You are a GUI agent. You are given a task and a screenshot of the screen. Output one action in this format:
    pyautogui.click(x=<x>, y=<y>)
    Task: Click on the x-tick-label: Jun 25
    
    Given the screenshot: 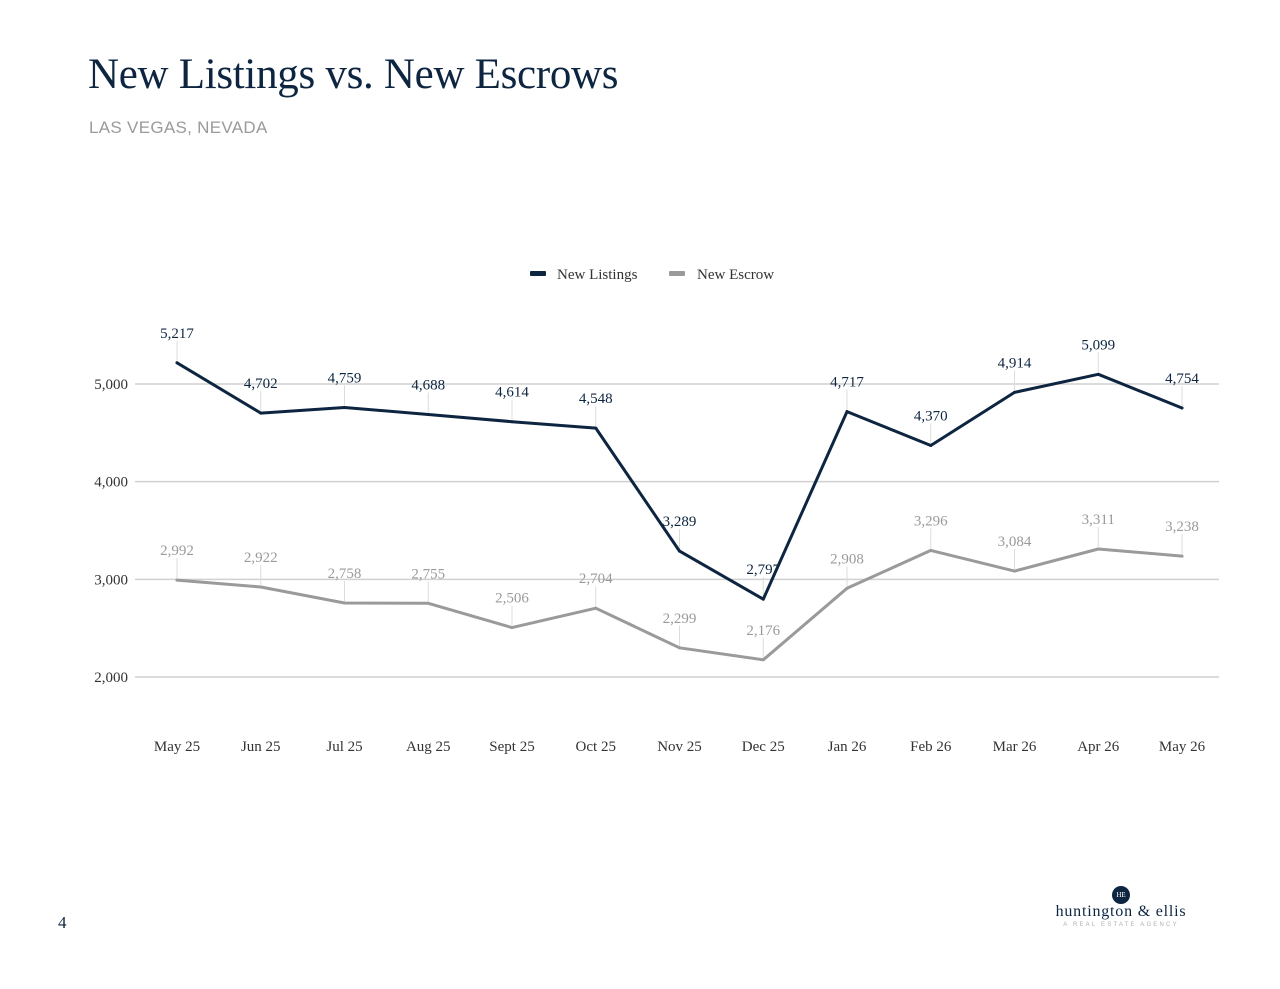 What is the action you would take?
    pyautogui.click(x=261, y=747)
    